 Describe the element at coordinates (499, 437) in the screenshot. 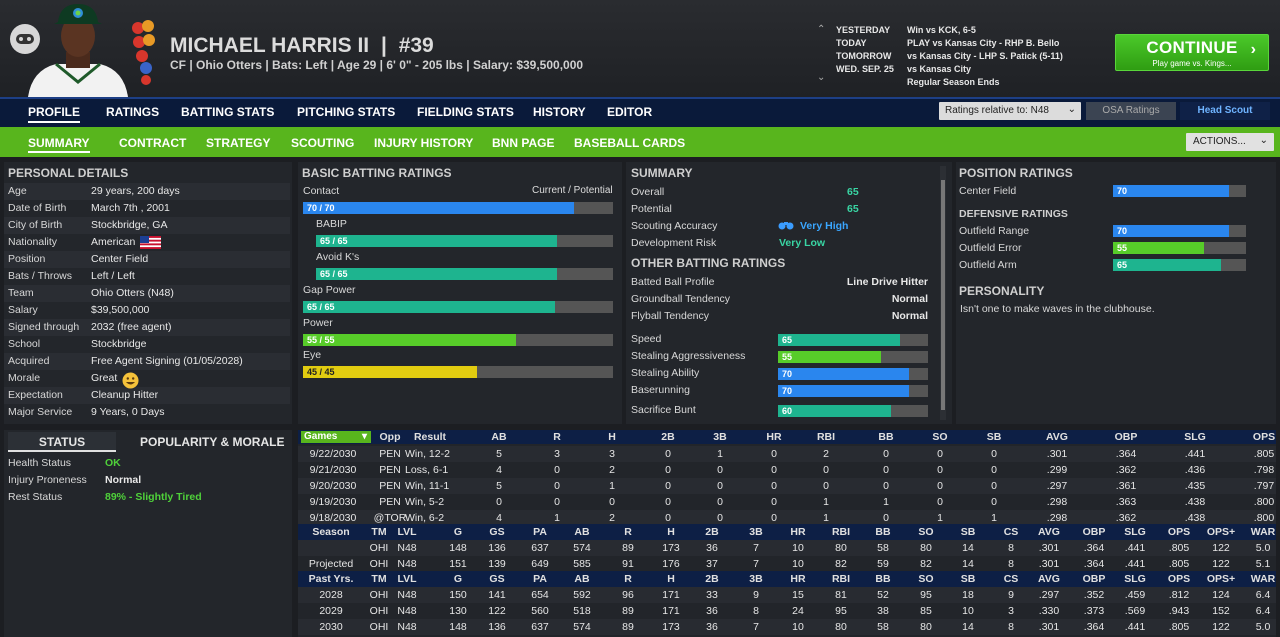

I see `games-col-header: AB` at that location.